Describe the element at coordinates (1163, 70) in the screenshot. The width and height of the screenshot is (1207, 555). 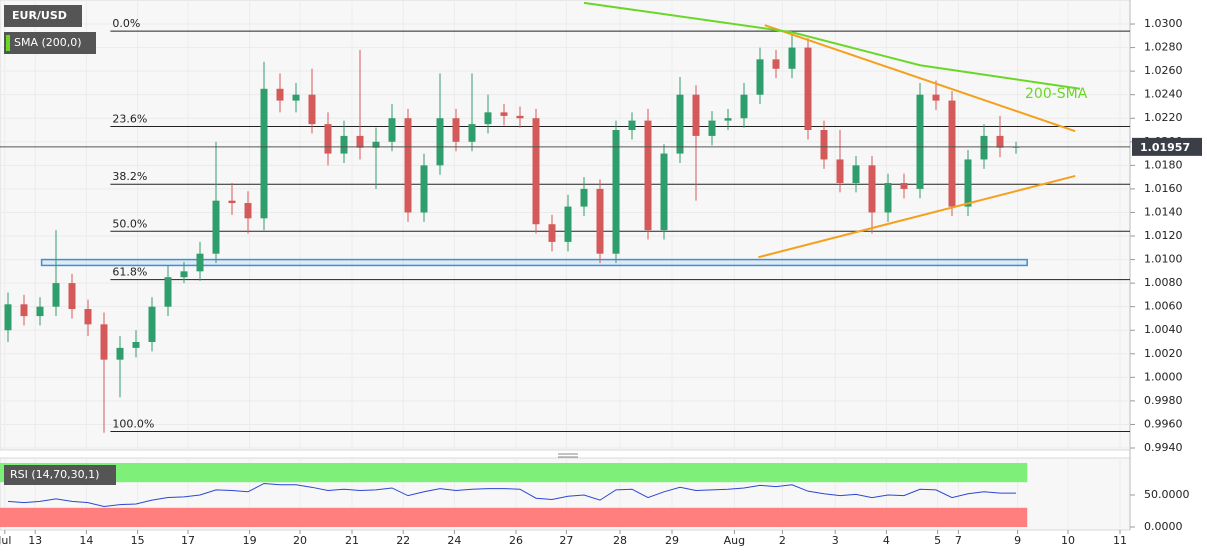
I see `y-tick-label: 1.0260` at that location.